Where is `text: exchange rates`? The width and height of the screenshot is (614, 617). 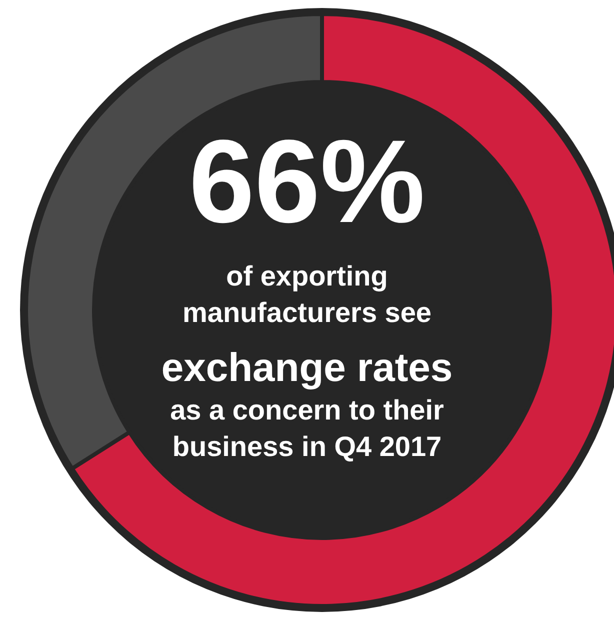
text: exchange rates is located at coordinates (307, 368).